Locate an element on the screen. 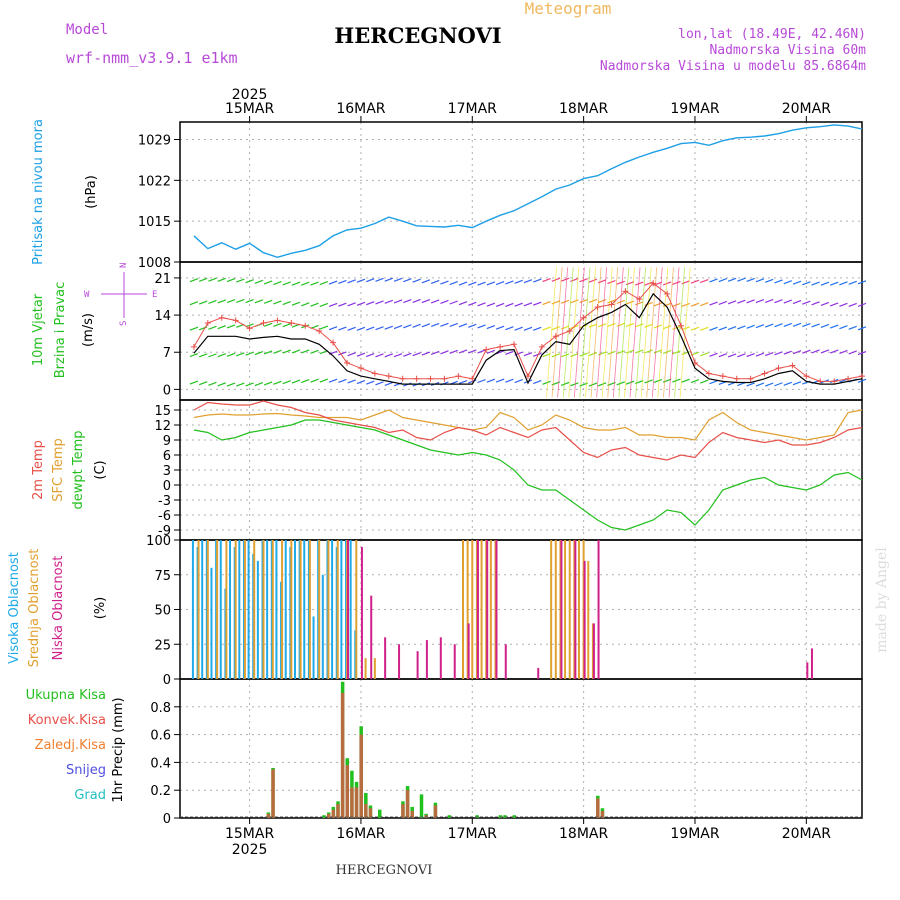 The width and height of the screenshot is (900, 900). y-tick-label: 12 is located at coordinates (162, 426).